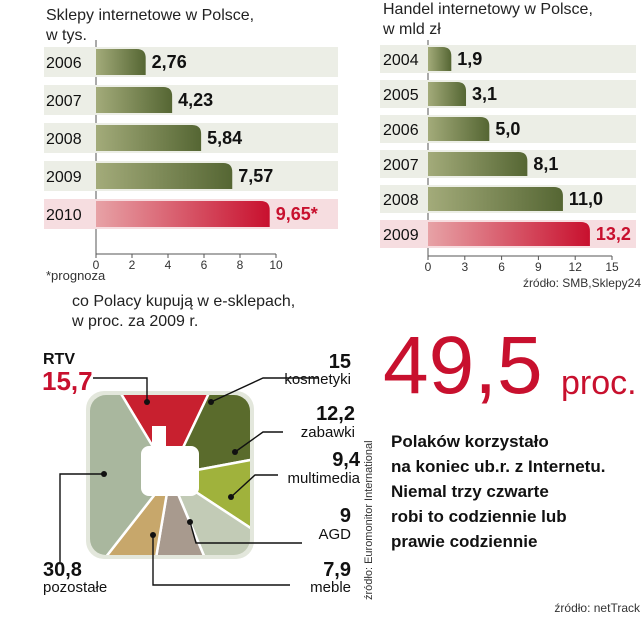 The height and width of the screenshot is (640, 644). I want to click on pie-slice-RTV, so click(163, 436).